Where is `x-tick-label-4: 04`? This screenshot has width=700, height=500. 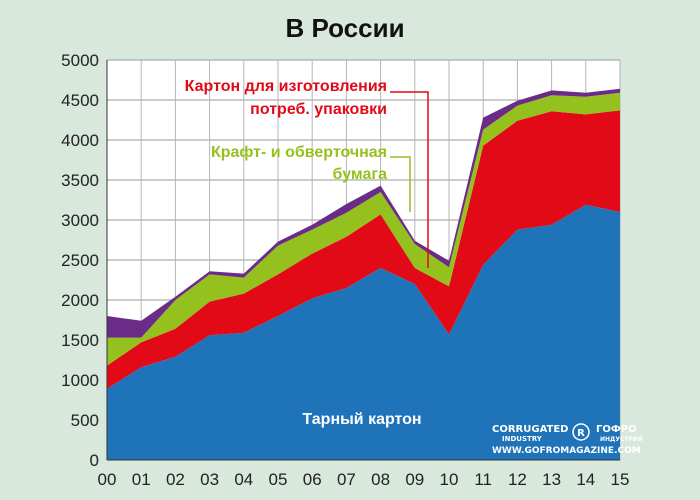 x-tick-label-4: 04 is located at coordinates (243, 479).